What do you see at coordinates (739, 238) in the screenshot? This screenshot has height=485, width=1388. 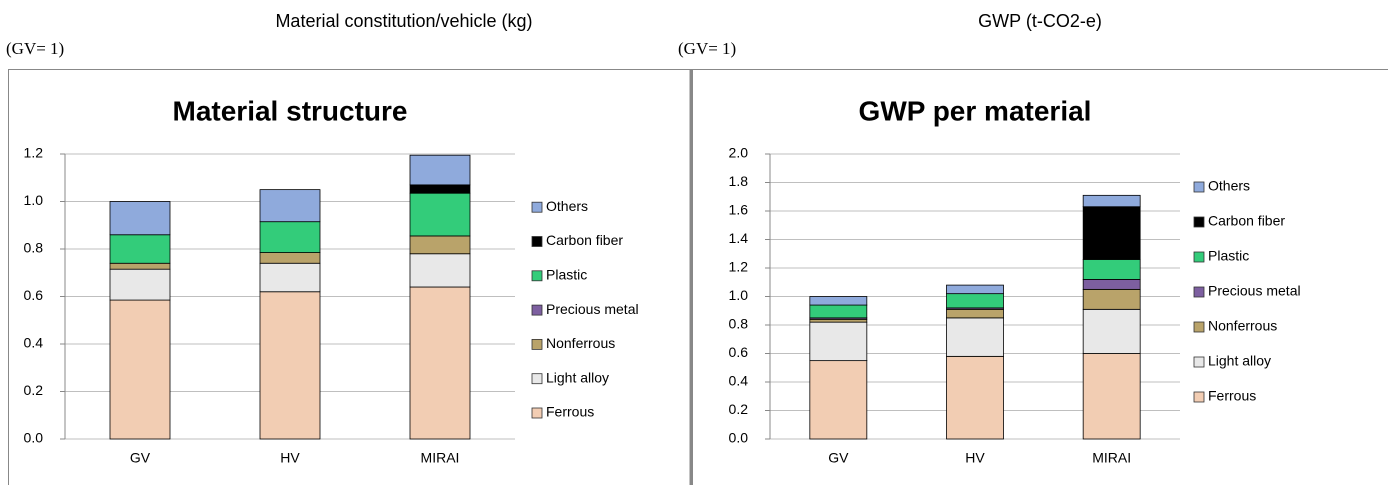 I see `y-tick-label: 1.4` at bounding box center [739, 238].